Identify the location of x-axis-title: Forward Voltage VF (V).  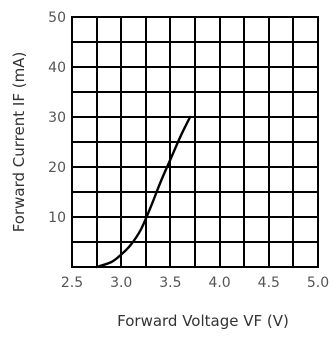
(203, 321).